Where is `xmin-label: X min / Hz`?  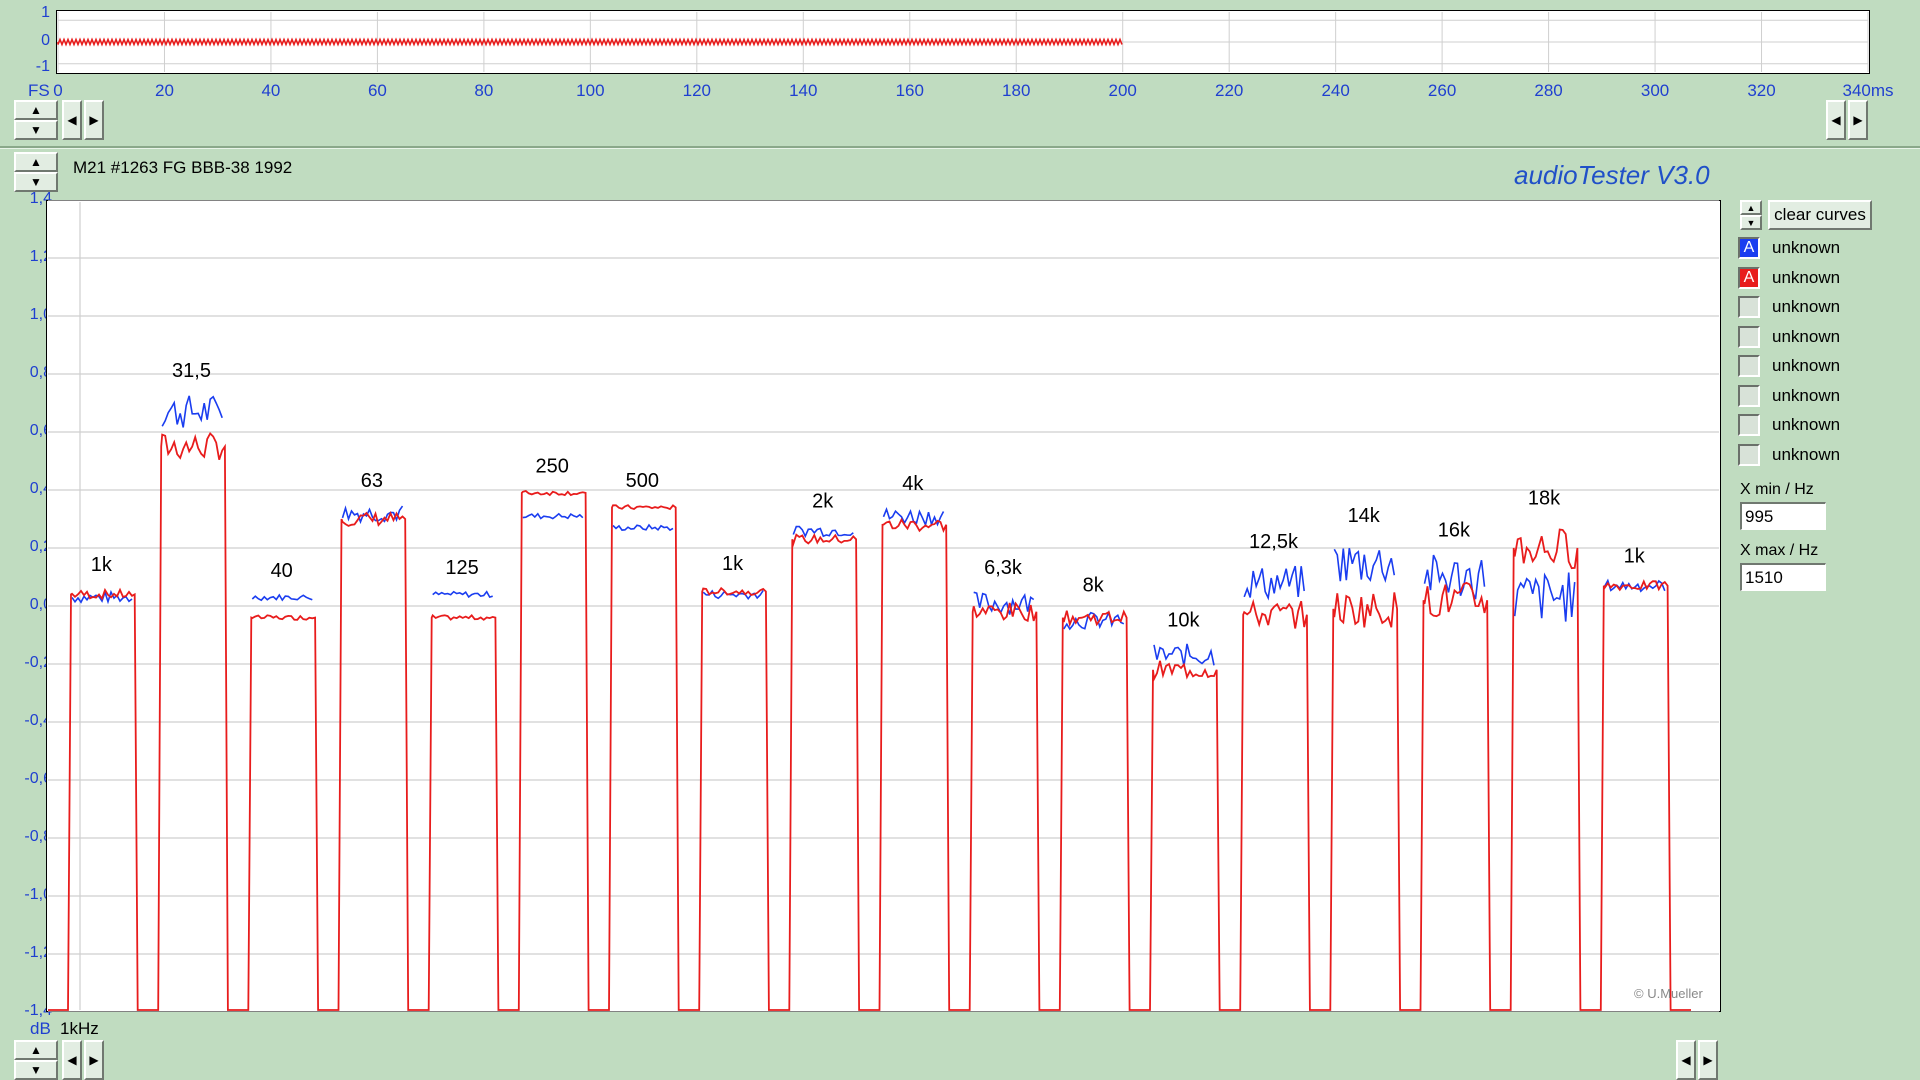
xmin-label: X min / Hz is located at coordinates (1777, 489).